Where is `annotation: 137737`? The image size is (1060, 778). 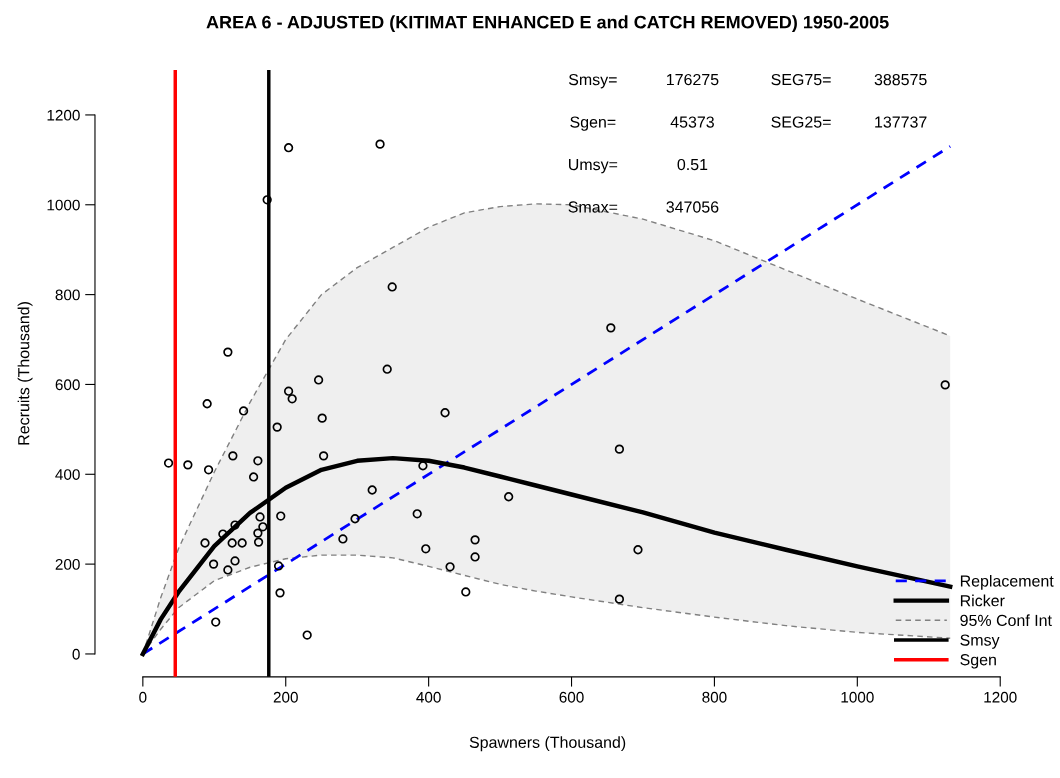
annotation: 137737 is located at coordinates (901, 122).